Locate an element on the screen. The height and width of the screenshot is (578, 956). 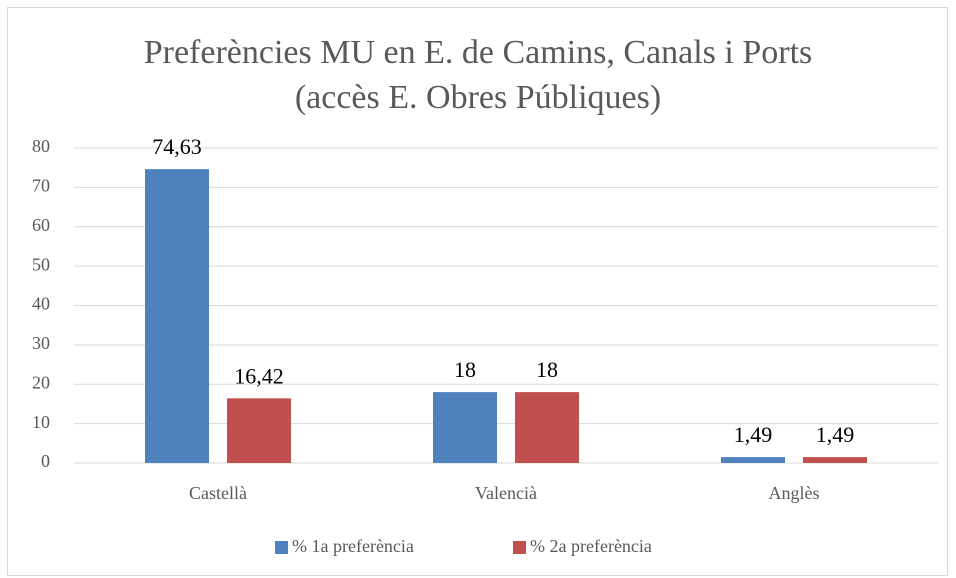
legend-label: % 2a preferència is located at coordinates (591, 546).